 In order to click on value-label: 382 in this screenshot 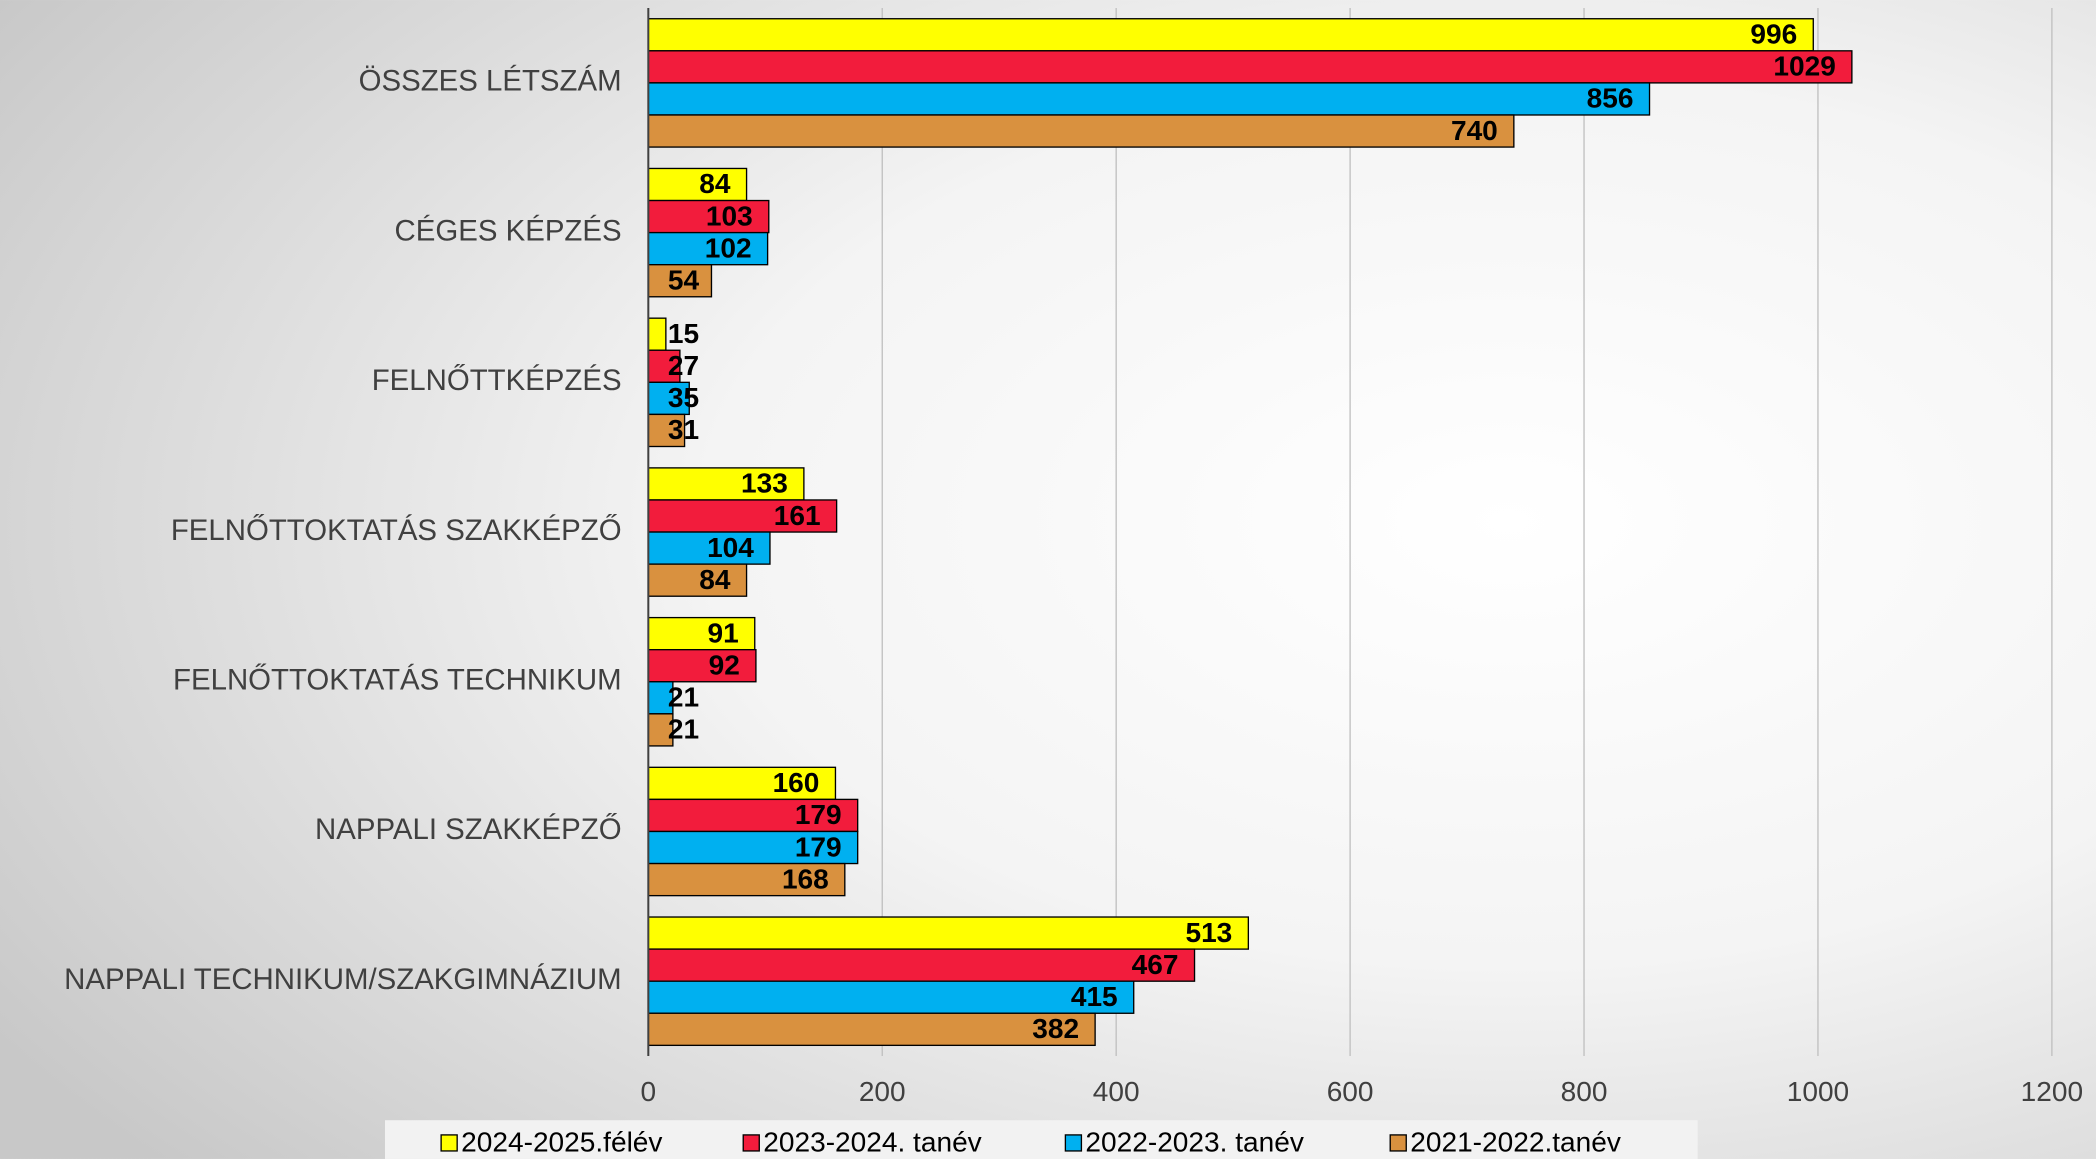, I will do `click(1055, 1028)`.